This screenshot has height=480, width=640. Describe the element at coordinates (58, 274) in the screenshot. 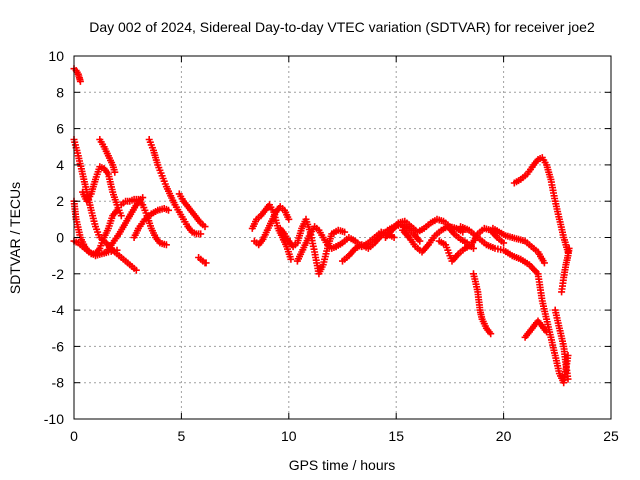

I see `y-tick-label: -2` at that location.